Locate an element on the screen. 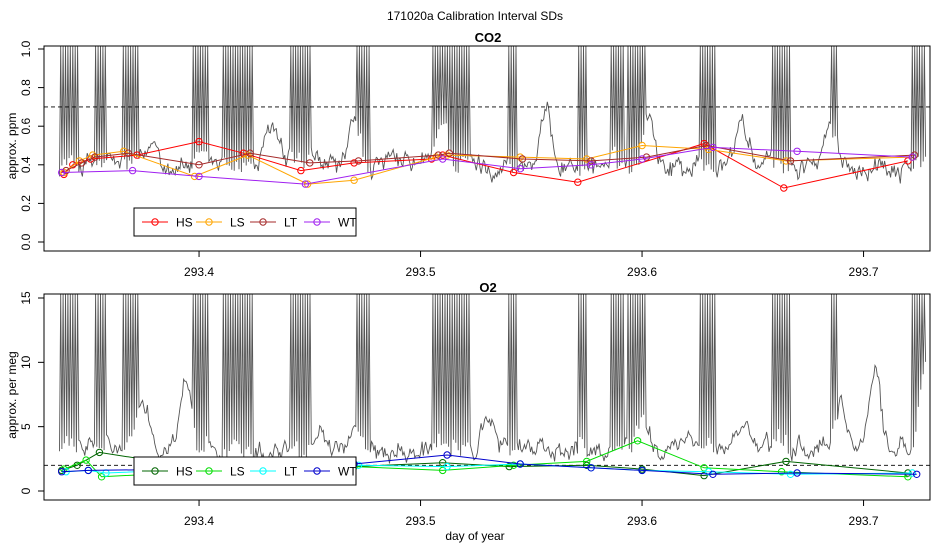  co2-y-tick-label: 0.8 is located at coordinates (26, 87).